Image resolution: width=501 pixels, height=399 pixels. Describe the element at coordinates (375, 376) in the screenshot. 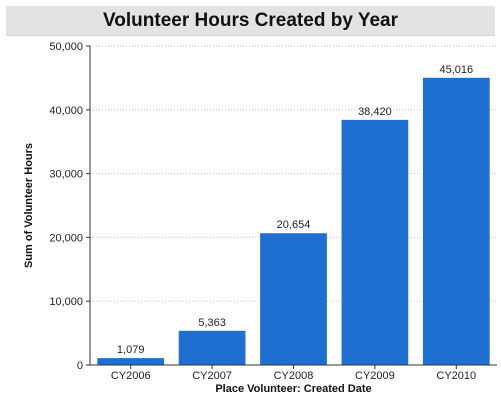

I see `x-tick-label: CY2009` at that location.